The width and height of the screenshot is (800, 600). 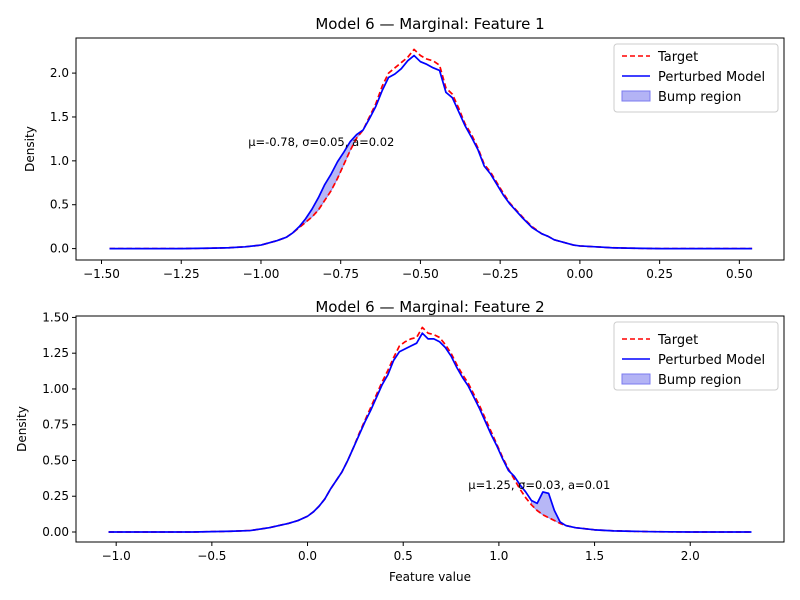 I want to click on x-tick-label: 1.5, so click(x=594, y=556).